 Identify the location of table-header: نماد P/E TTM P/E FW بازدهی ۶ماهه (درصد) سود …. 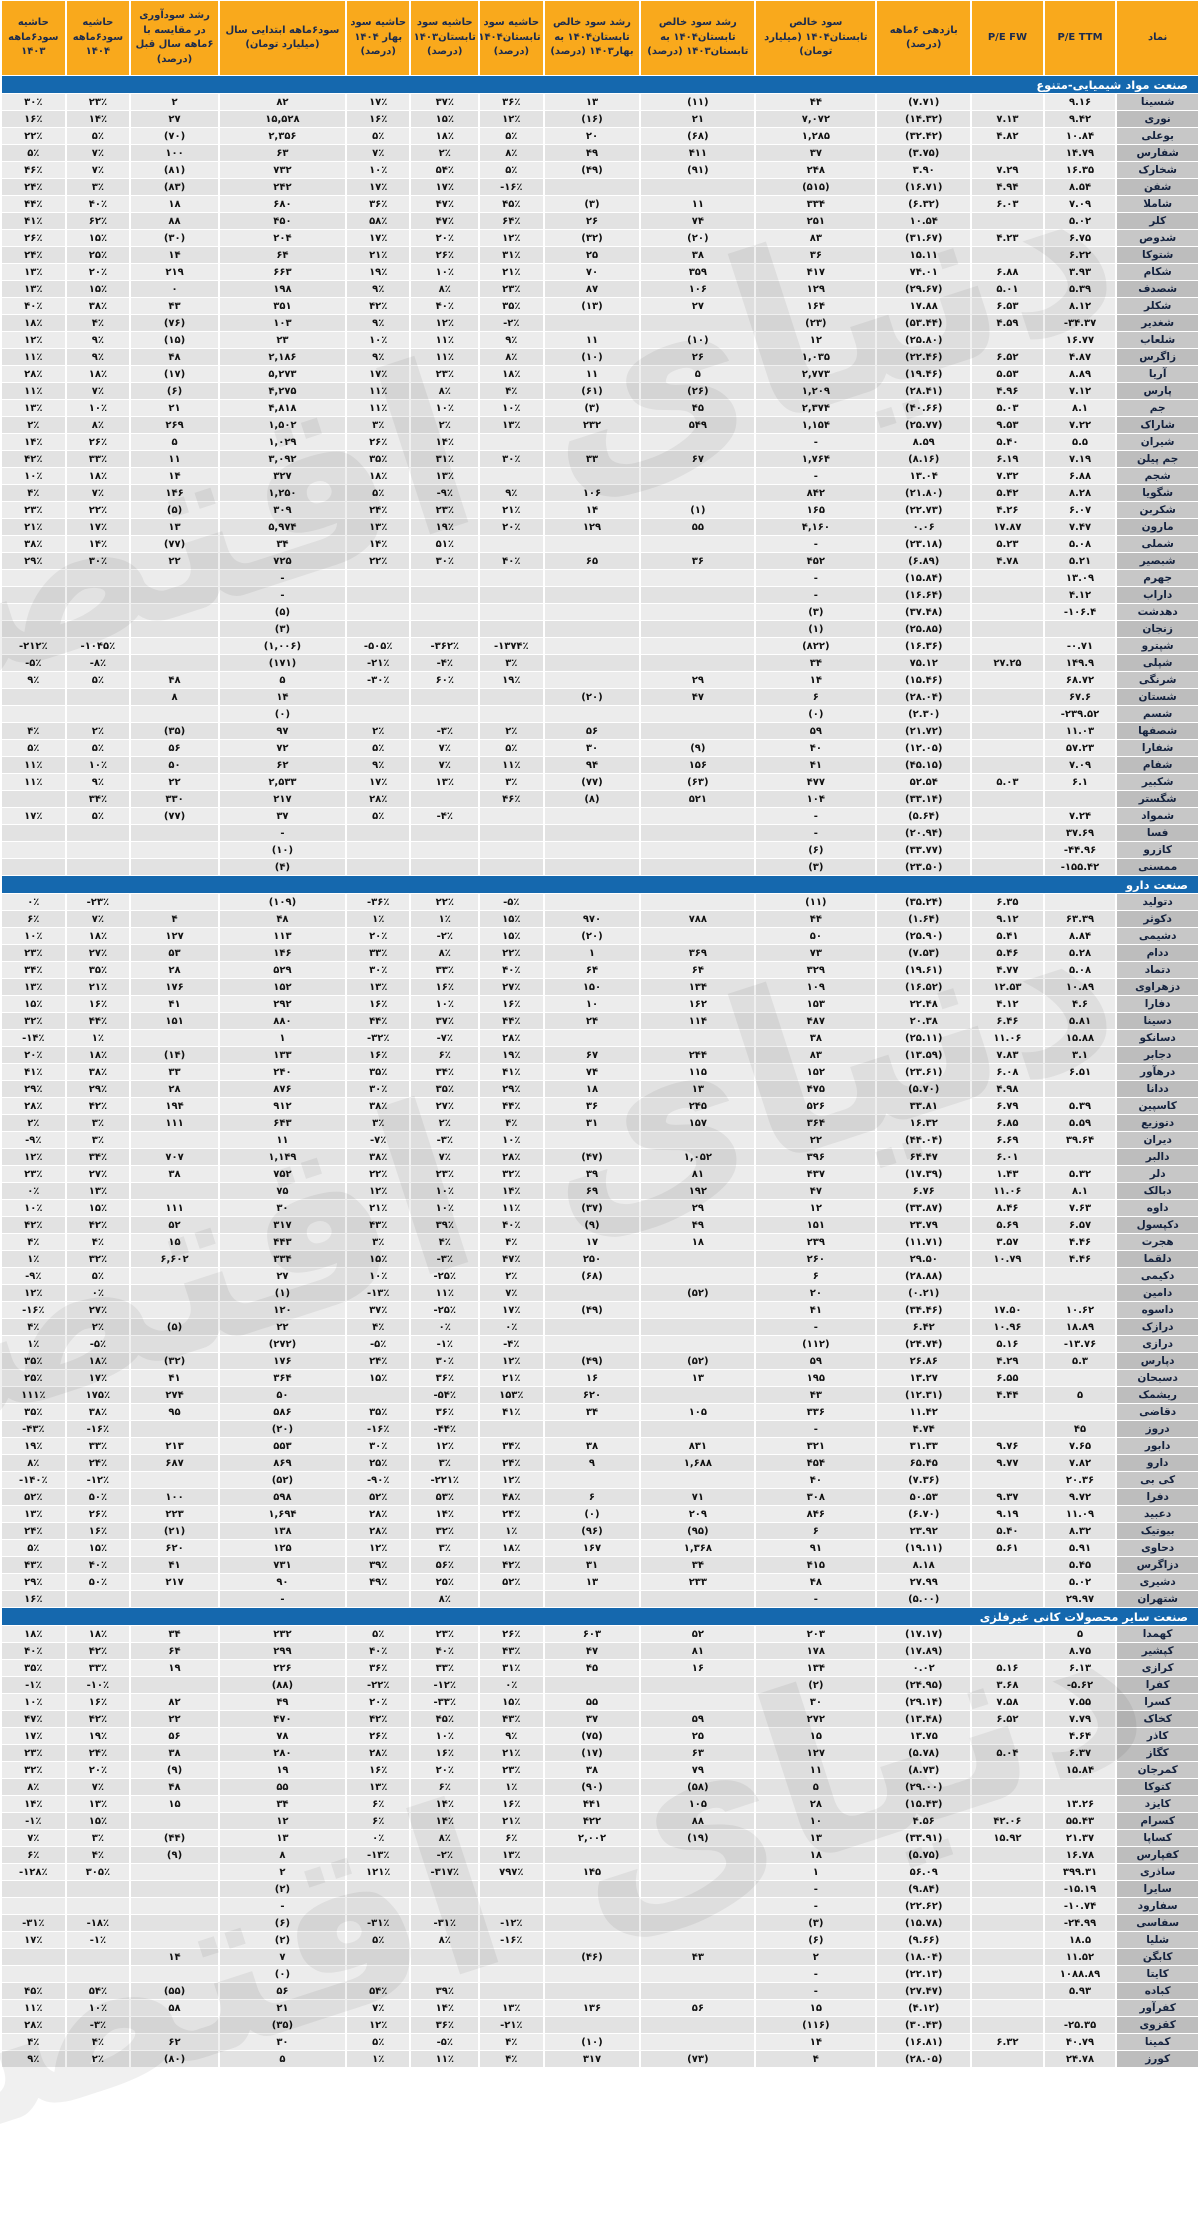
(600, 38).